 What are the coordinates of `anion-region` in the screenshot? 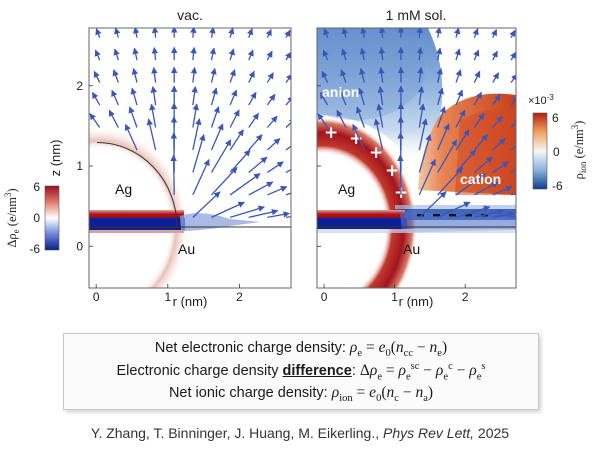 It's located at (380, 96).